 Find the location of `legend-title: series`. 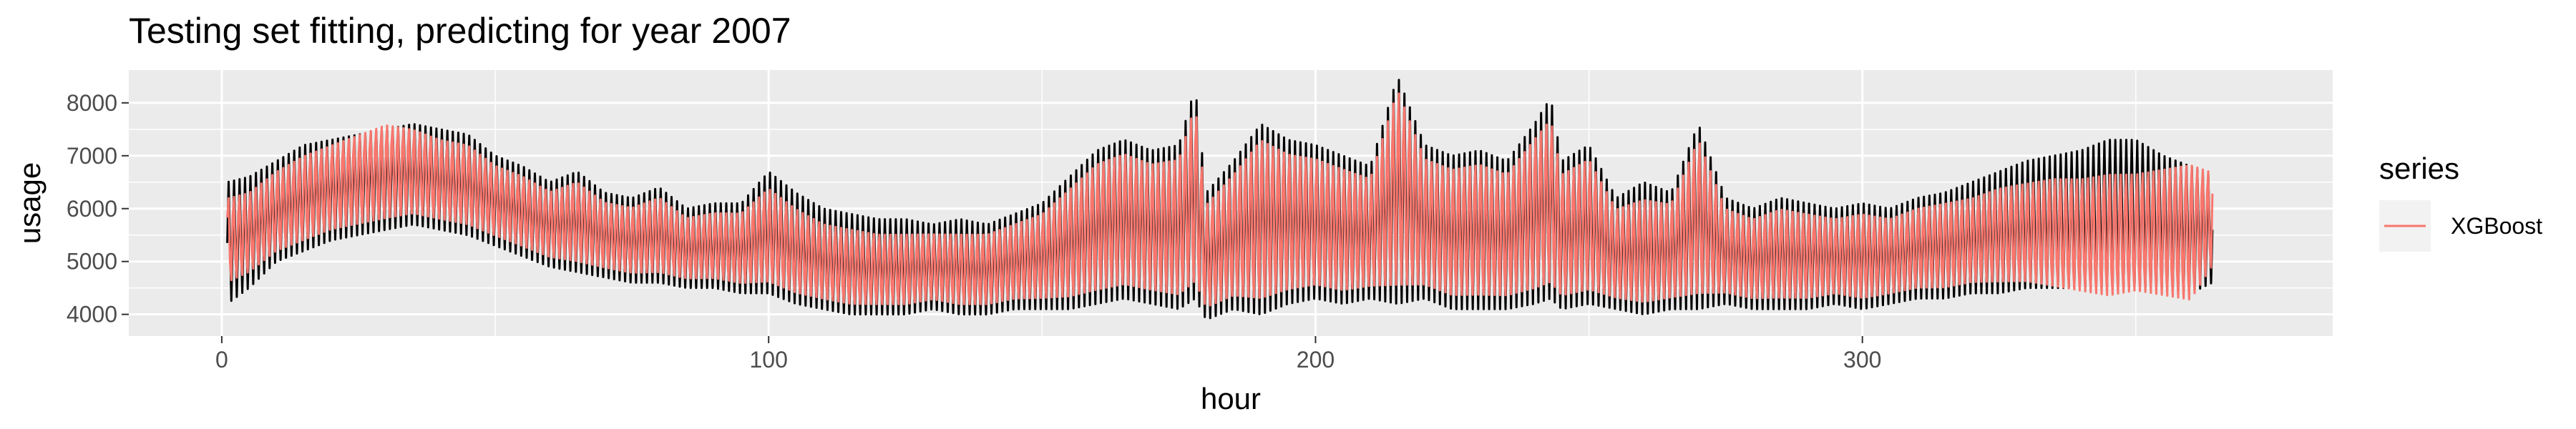

legend-title: series is located at coordinates (2419, 168).